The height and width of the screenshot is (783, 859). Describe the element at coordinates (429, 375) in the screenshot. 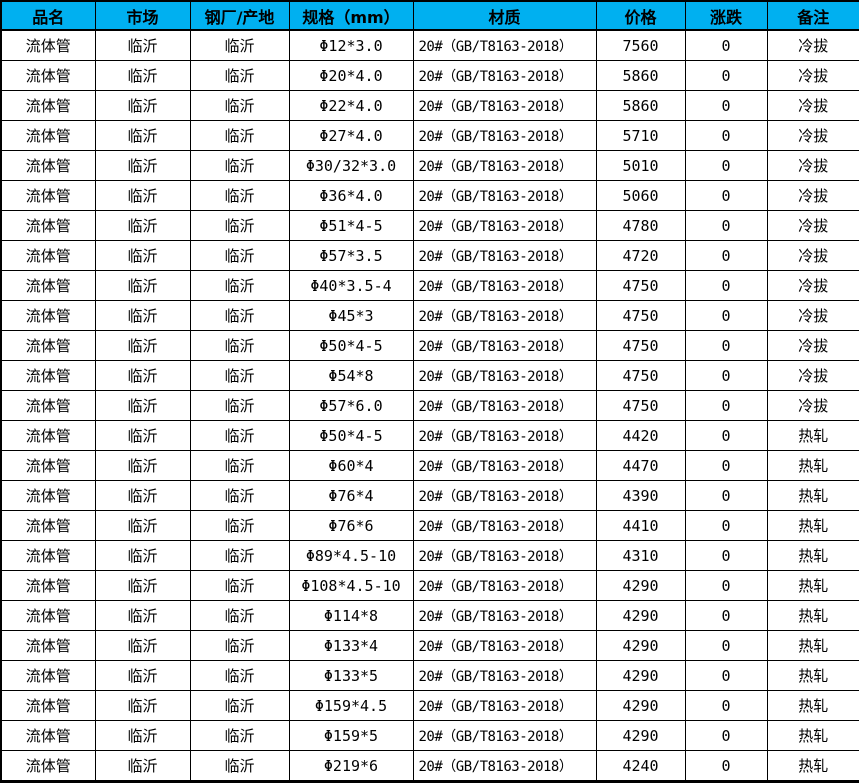

I see `table-row: 流体管 临沂 临沂 Φ54*8 20#（GB/T8163-2018） 4750 0 冷拔` at that location.